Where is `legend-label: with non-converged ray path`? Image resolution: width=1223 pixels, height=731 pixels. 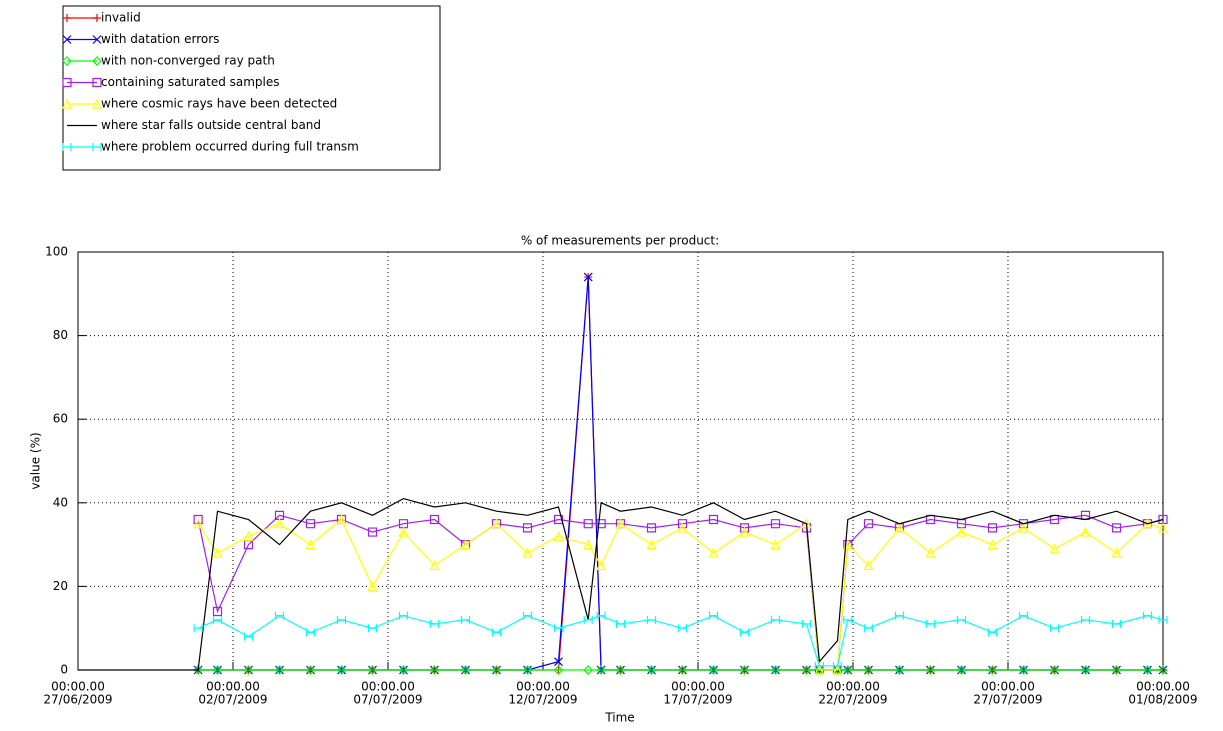
legend-label: with non-converged ray path is located at coordinates (188, 61).